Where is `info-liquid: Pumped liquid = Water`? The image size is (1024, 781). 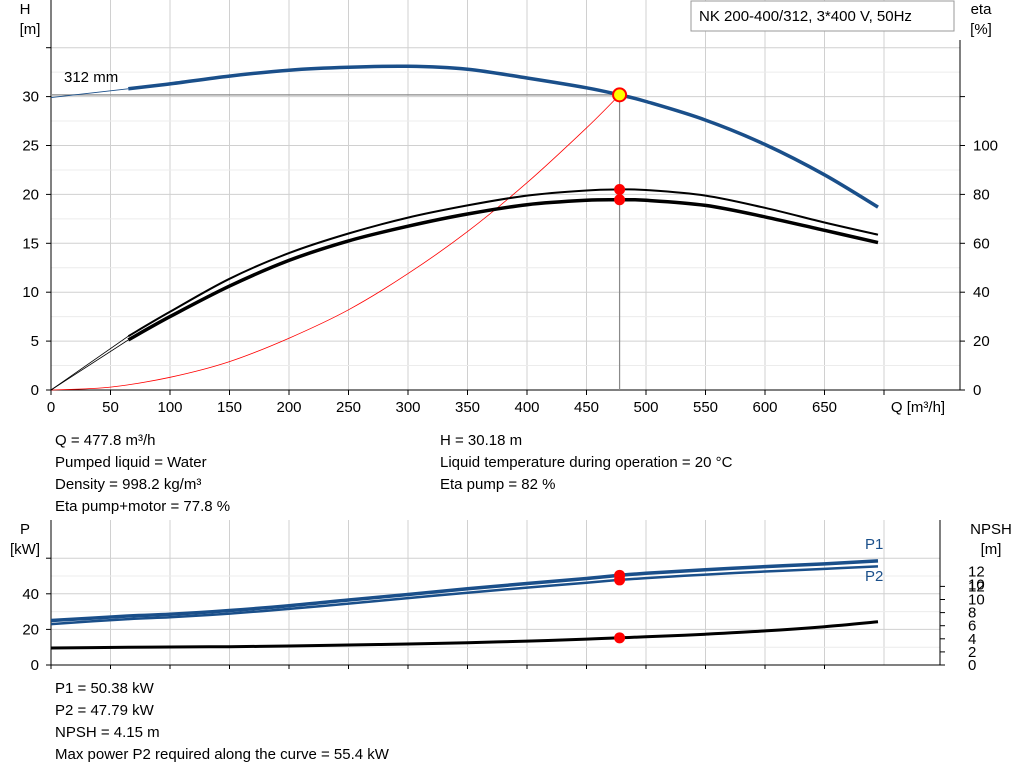 info-liquid: Pumped liquid = Water is located at coordinates (131, 462).